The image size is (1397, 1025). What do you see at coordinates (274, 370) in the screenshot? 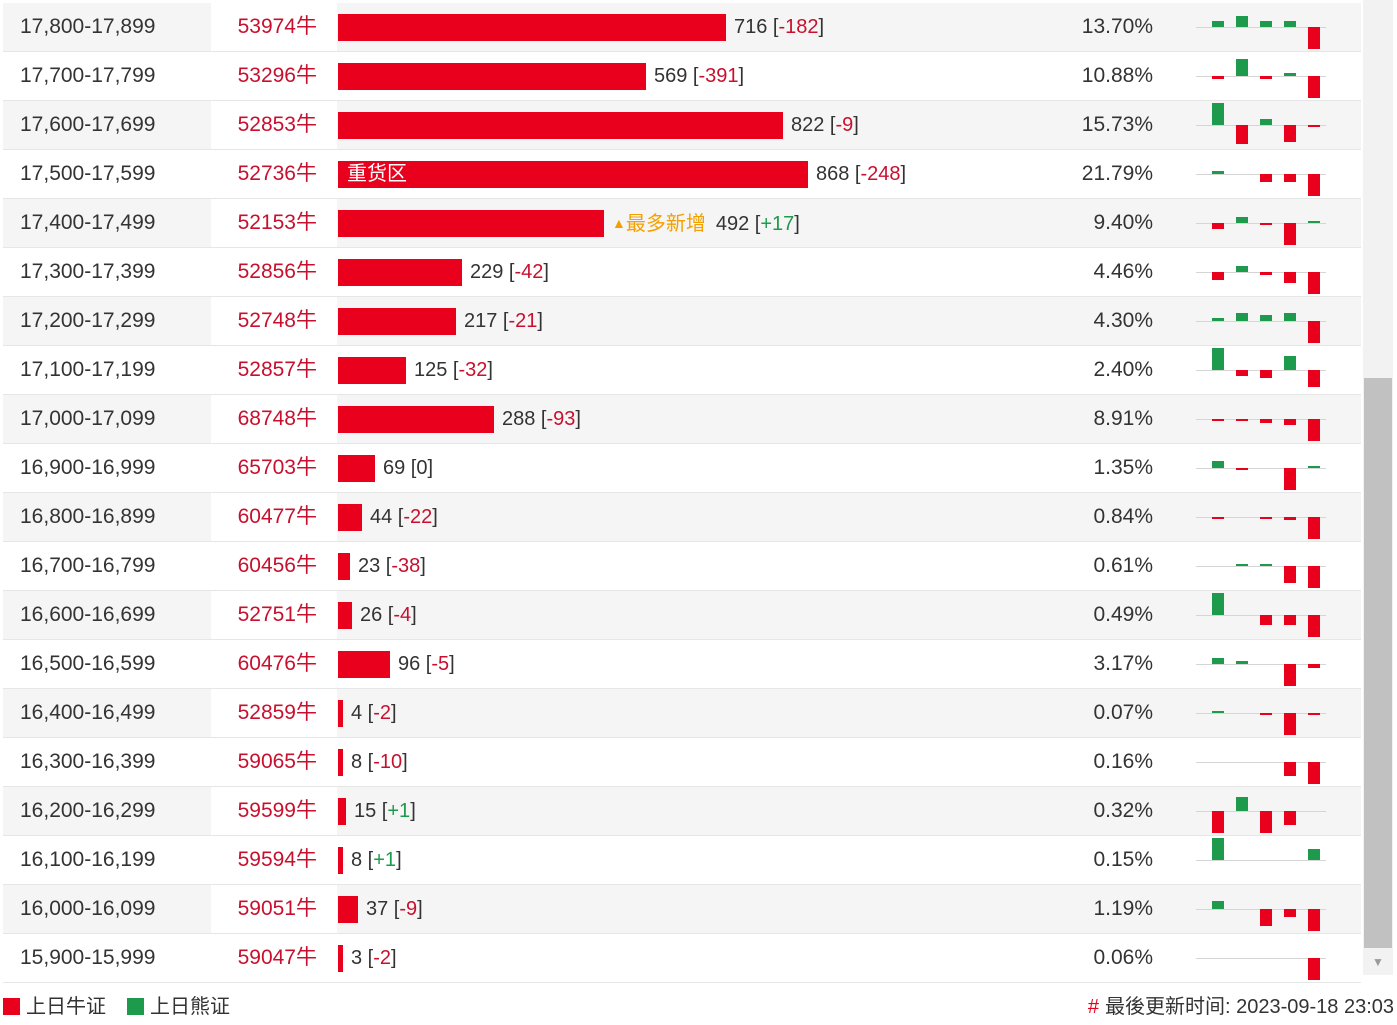
I see `warrant-code-link: 52857牛` at bounding box center [274, 370].